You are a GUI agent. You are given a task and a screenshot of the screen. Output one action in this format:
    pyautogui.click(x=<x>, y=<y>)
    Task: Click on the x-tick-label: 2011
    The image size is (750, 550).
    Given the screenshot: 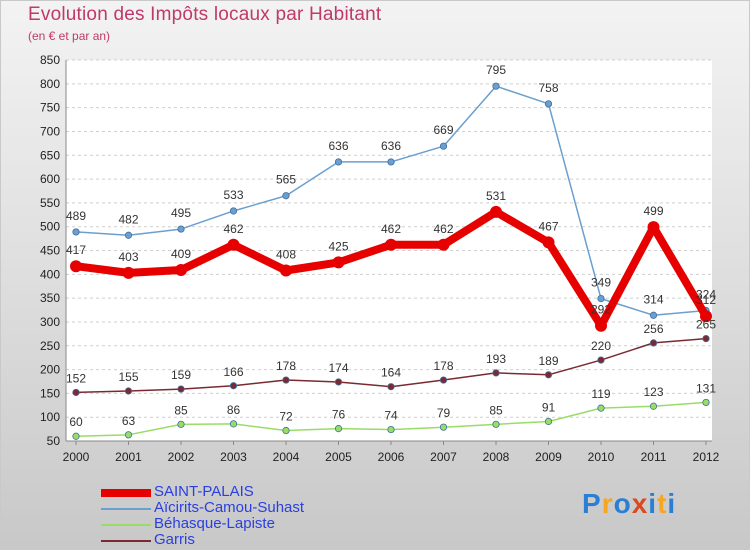 What is the action you would take?
    pyautogui.click(x=654, y=457)
    